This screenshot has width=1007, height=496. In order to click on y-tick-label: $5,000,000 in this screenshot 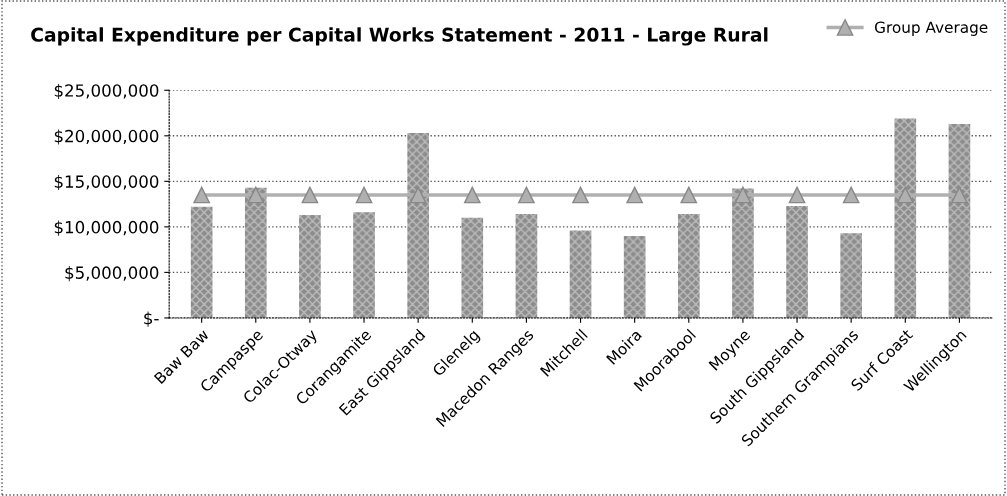, I will do `click(112, 274)`.